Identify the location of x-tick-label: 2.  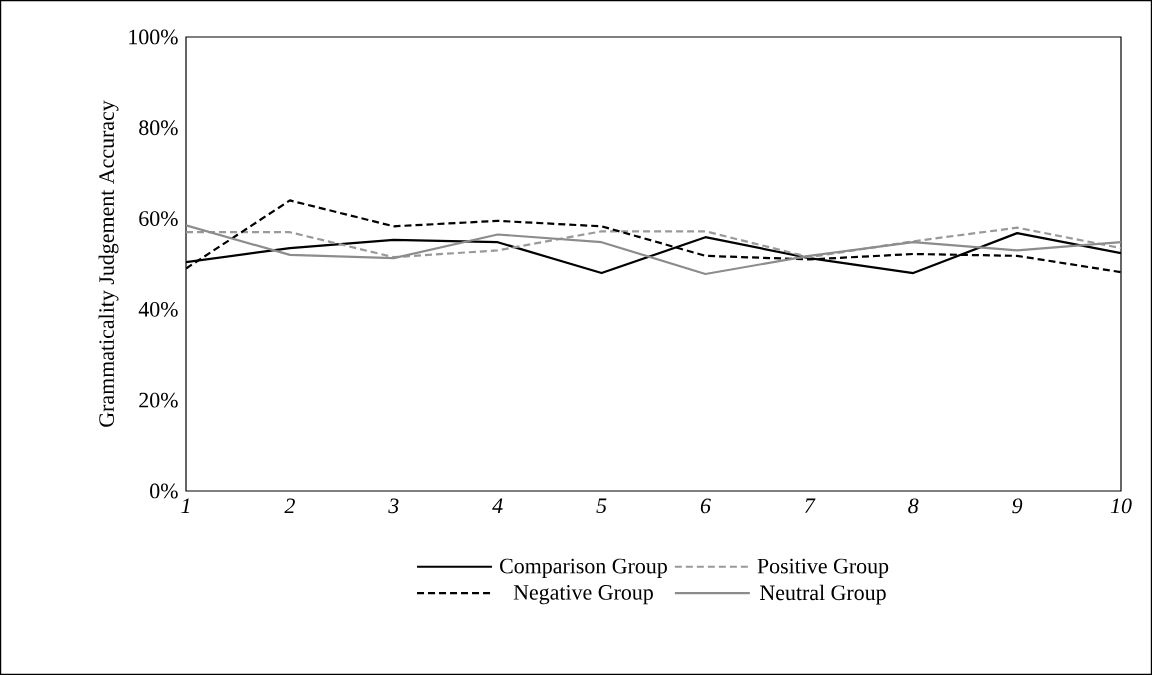
(289, 506).